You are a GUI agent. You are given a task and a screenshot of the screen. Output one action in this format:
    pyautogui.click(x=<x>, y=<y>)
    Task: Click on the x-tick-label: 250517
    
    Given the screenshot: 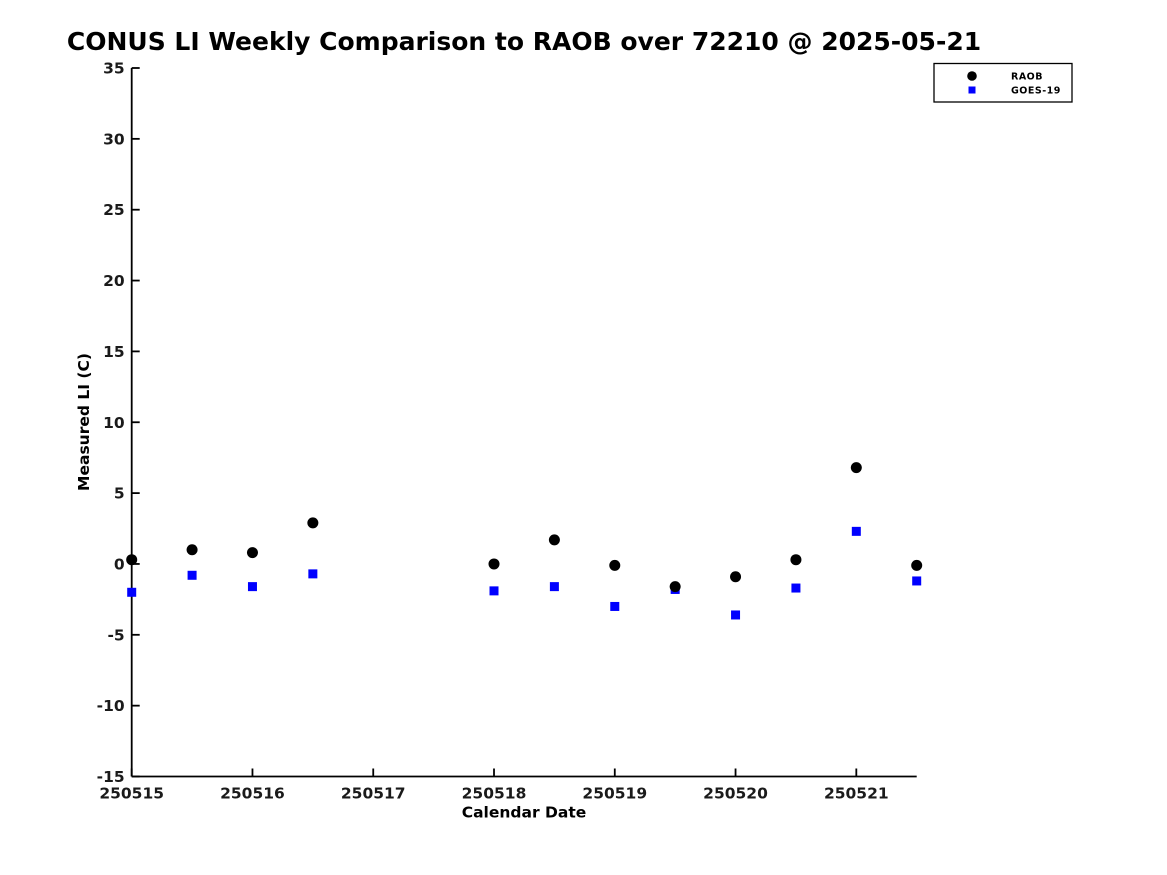 What is the action you would take?
    pyautogui.click(x=373, y=794)
    